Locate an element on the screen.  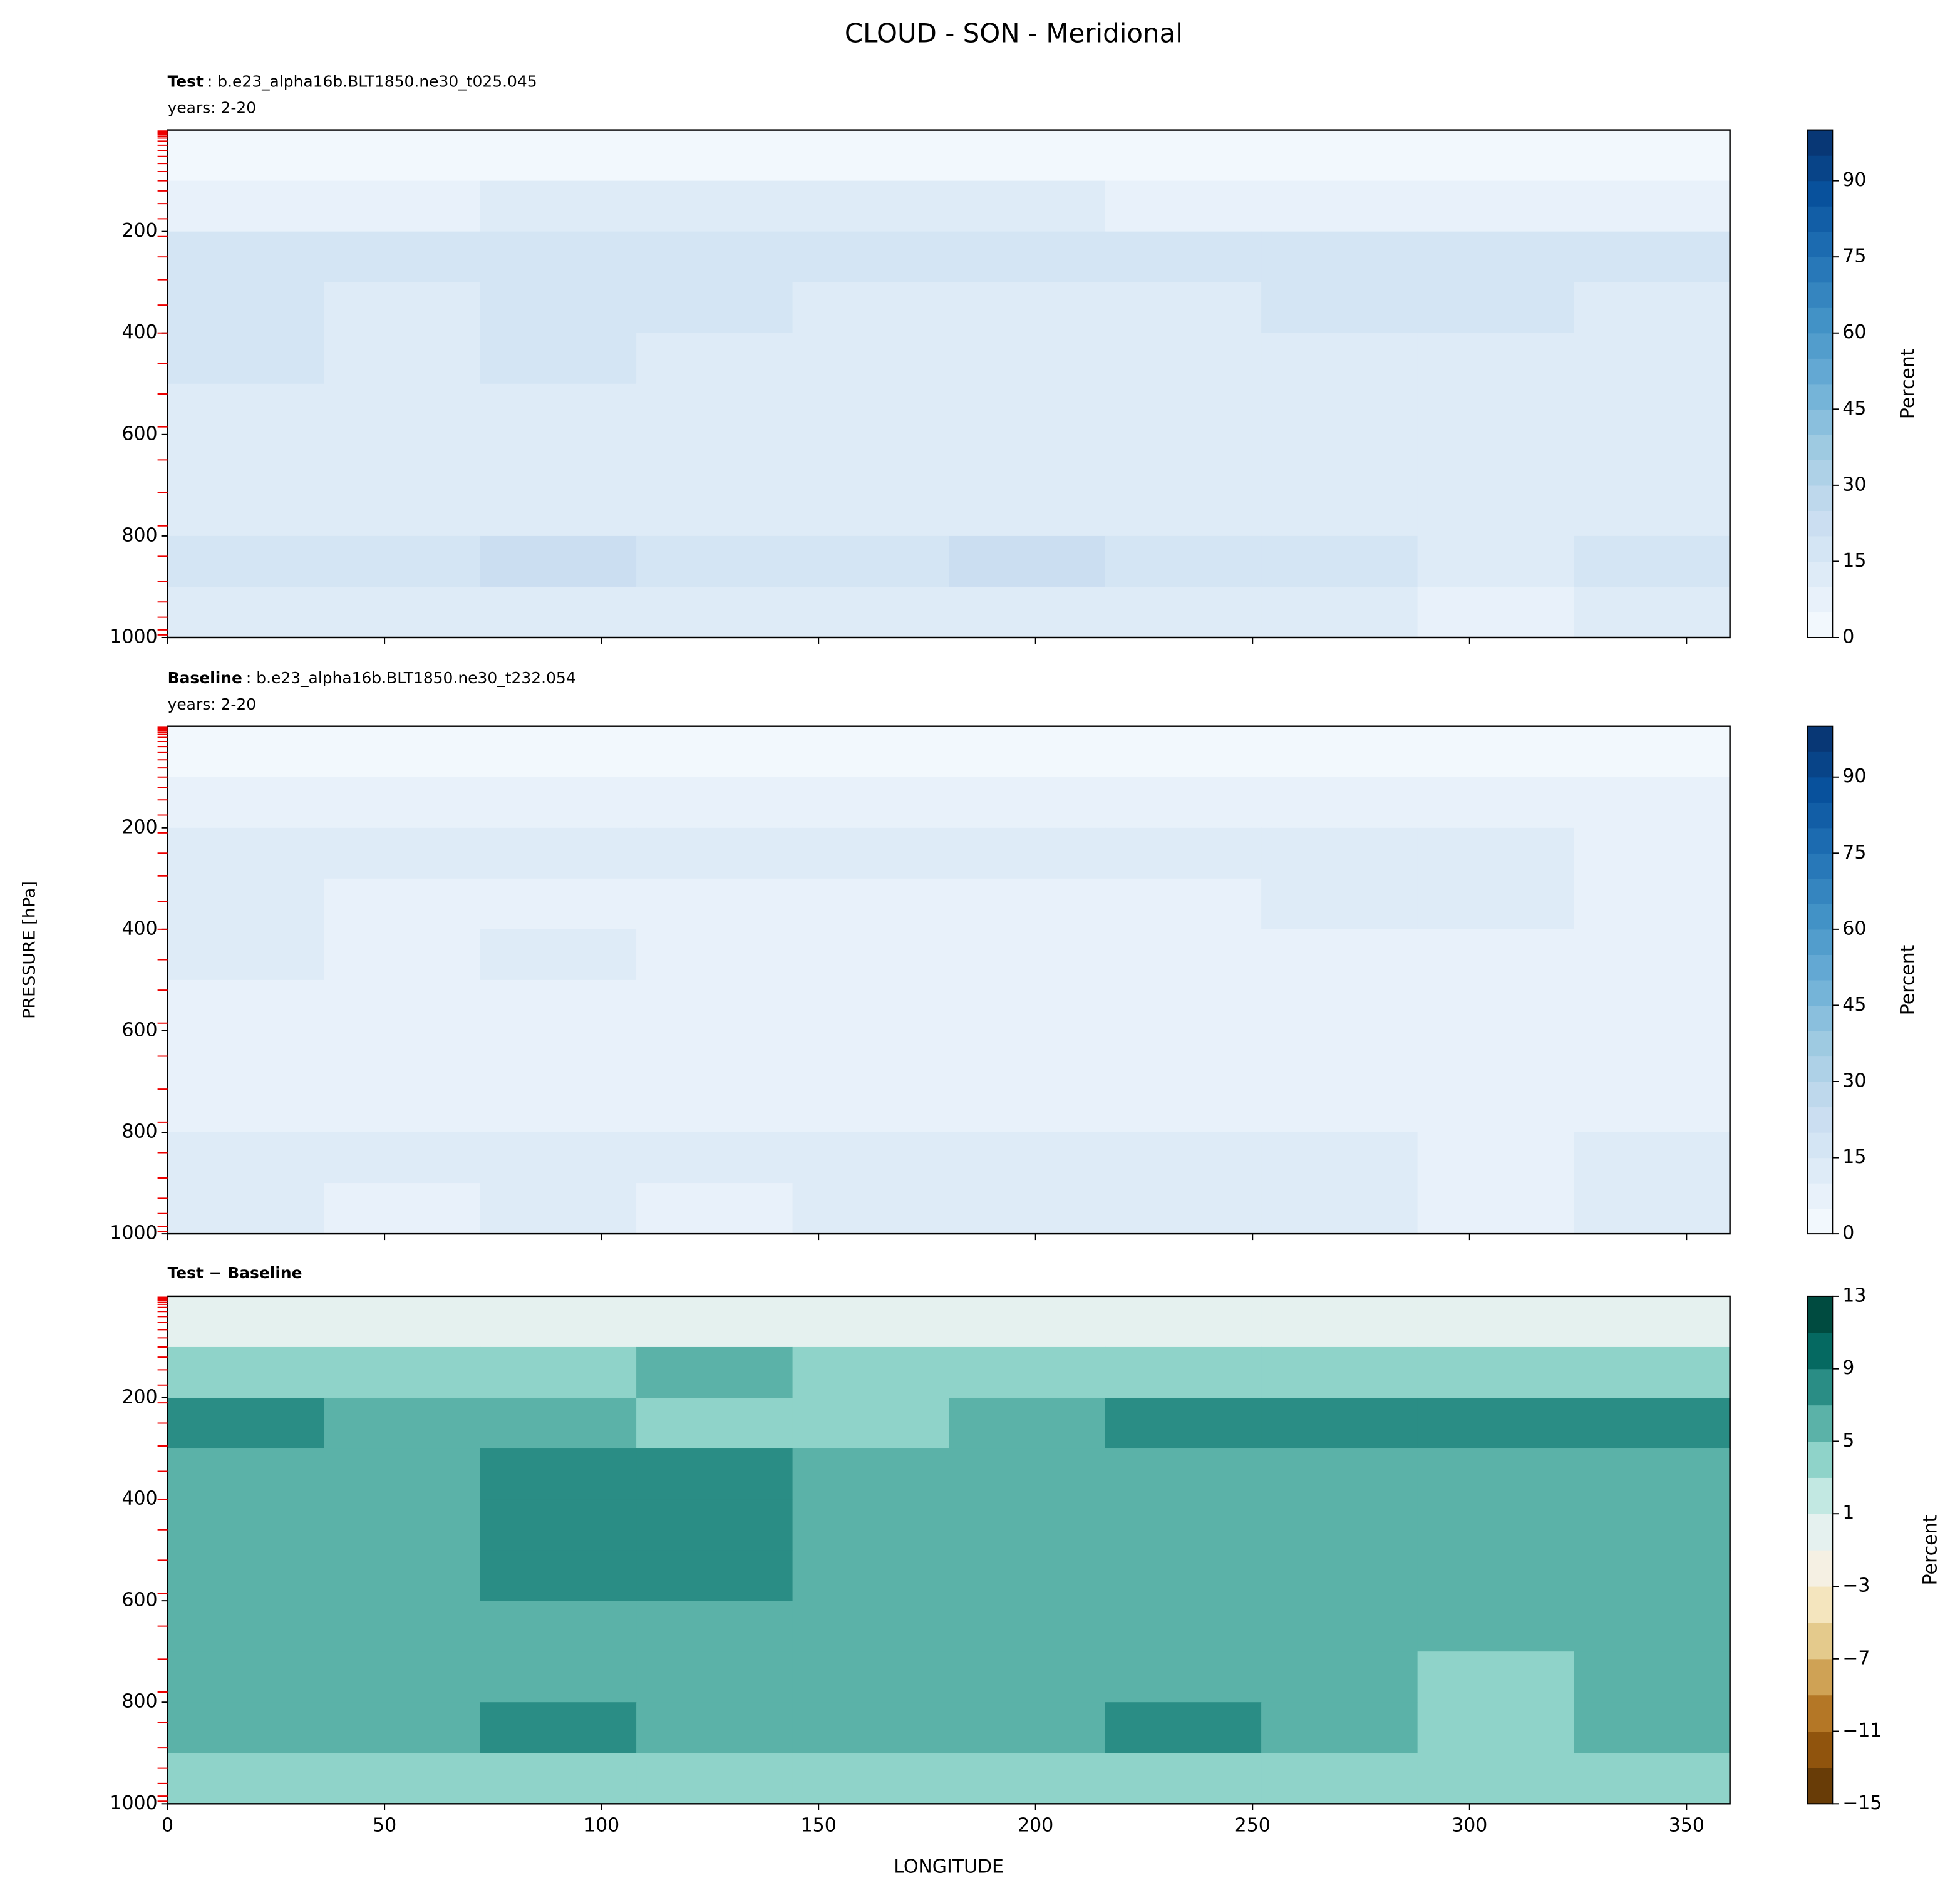
y-axis-label: PRESSURE [hPa] is located at coordinates (29, 950).